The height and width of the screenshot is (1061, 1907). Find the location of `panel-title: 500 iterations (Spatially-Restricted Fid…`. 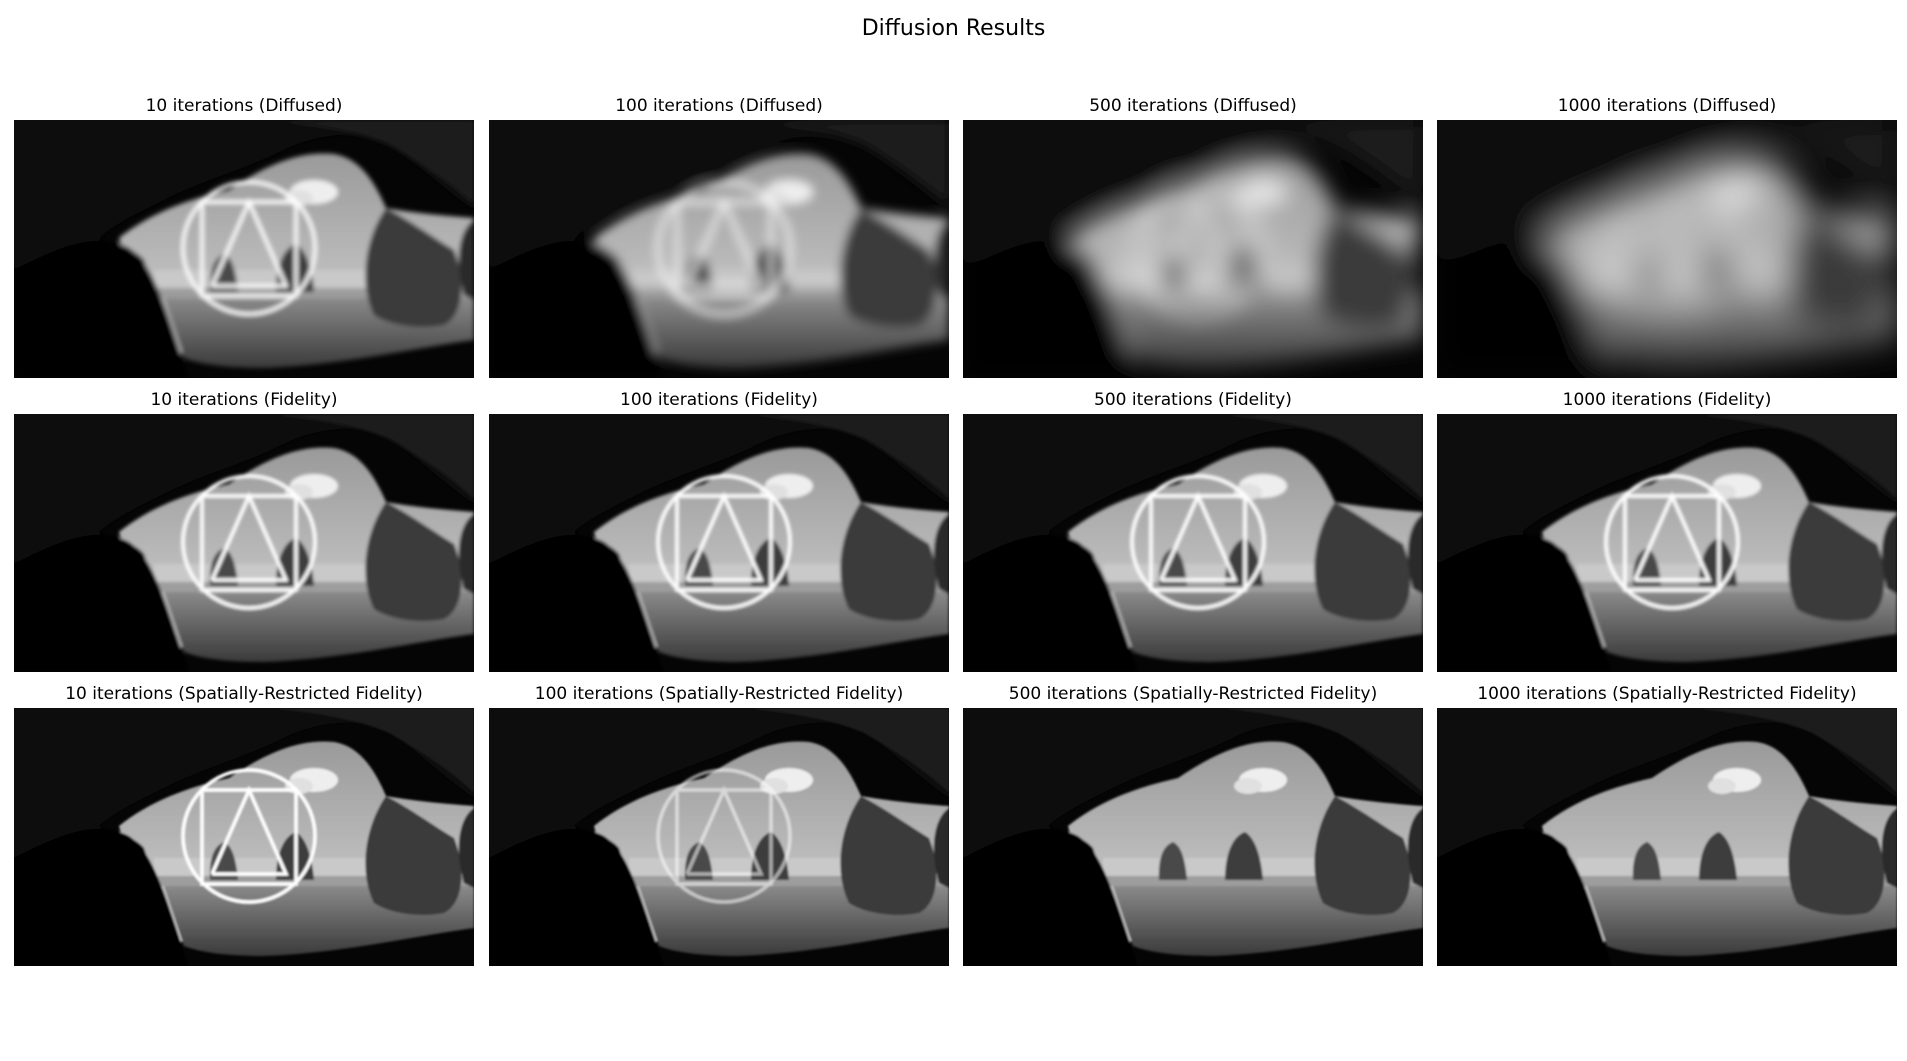

panel-title: 500 iterations (Spatially-Restricted Fid… is located at coordinates (1193, 694).